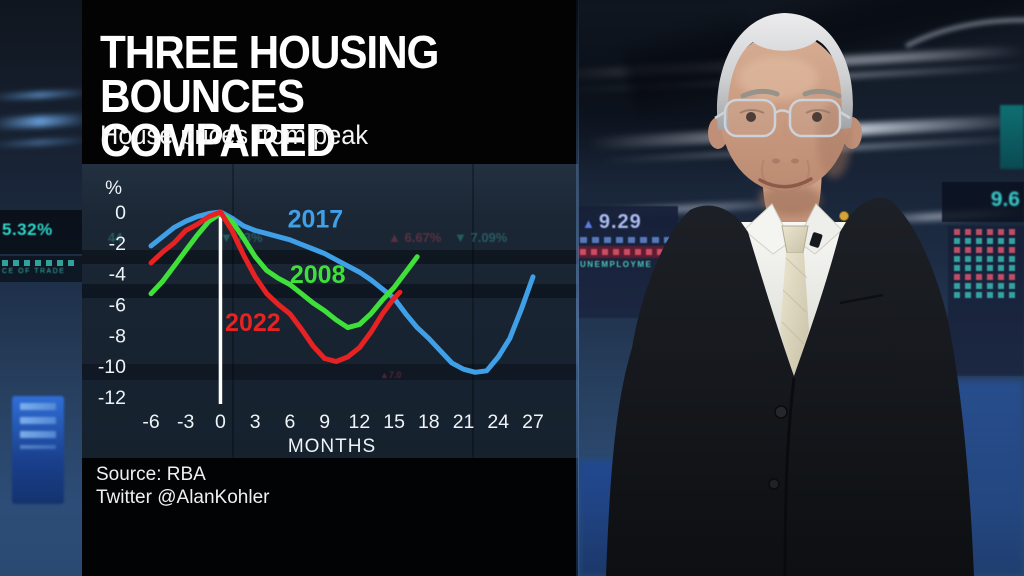 The width and height of the screenshot is (1024, 576). Describe the element at coordinates (816, 240) in the screenshot. I see `microphone-clip-icon` at that location.